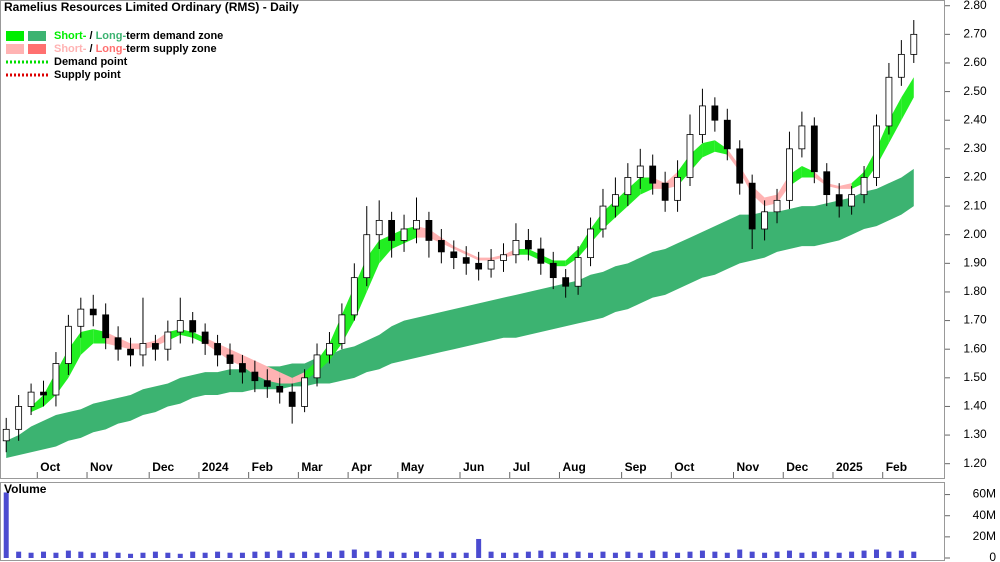 Image resolution: width=1000 pixels, height=562 pixels. Describe the element at coordinates (413, 467) in the screenshot. I see `x-tick-label: May` at that location.